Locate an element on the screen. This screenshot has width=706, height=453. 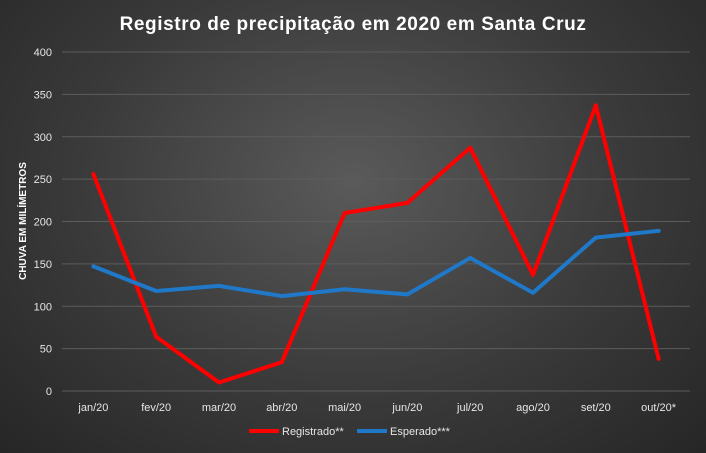
legend-item: Registrado** is located at coordinates (296, 432).